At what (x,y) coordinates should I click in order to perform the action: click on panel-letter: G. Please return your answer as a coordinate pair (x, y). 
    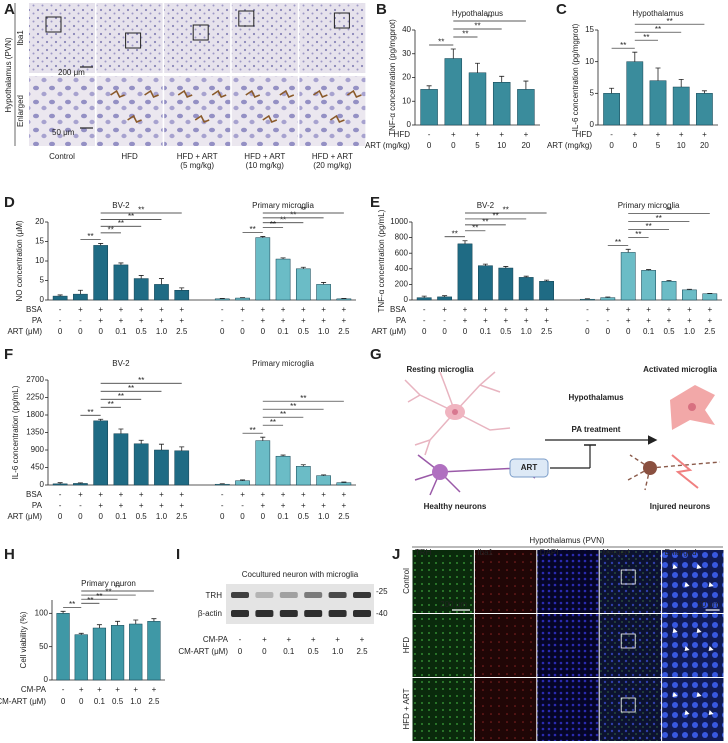
    Looking at the image, I should click on (376, 354).